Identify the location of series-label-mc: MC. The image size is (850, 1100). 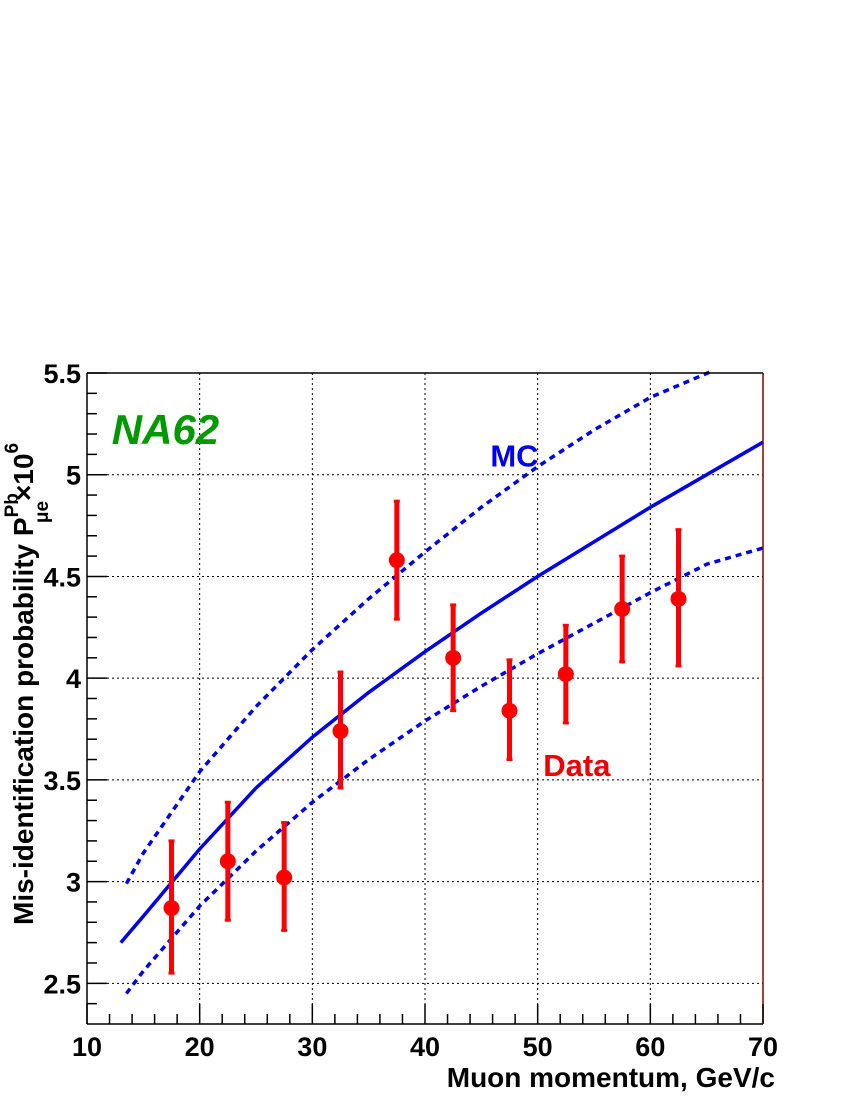
(514, 456).